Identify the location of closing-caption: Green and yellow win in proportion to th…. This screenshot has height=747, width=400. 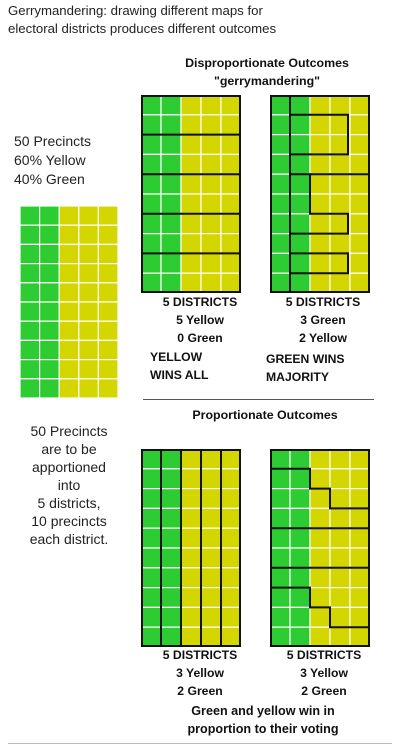
(263, 720).